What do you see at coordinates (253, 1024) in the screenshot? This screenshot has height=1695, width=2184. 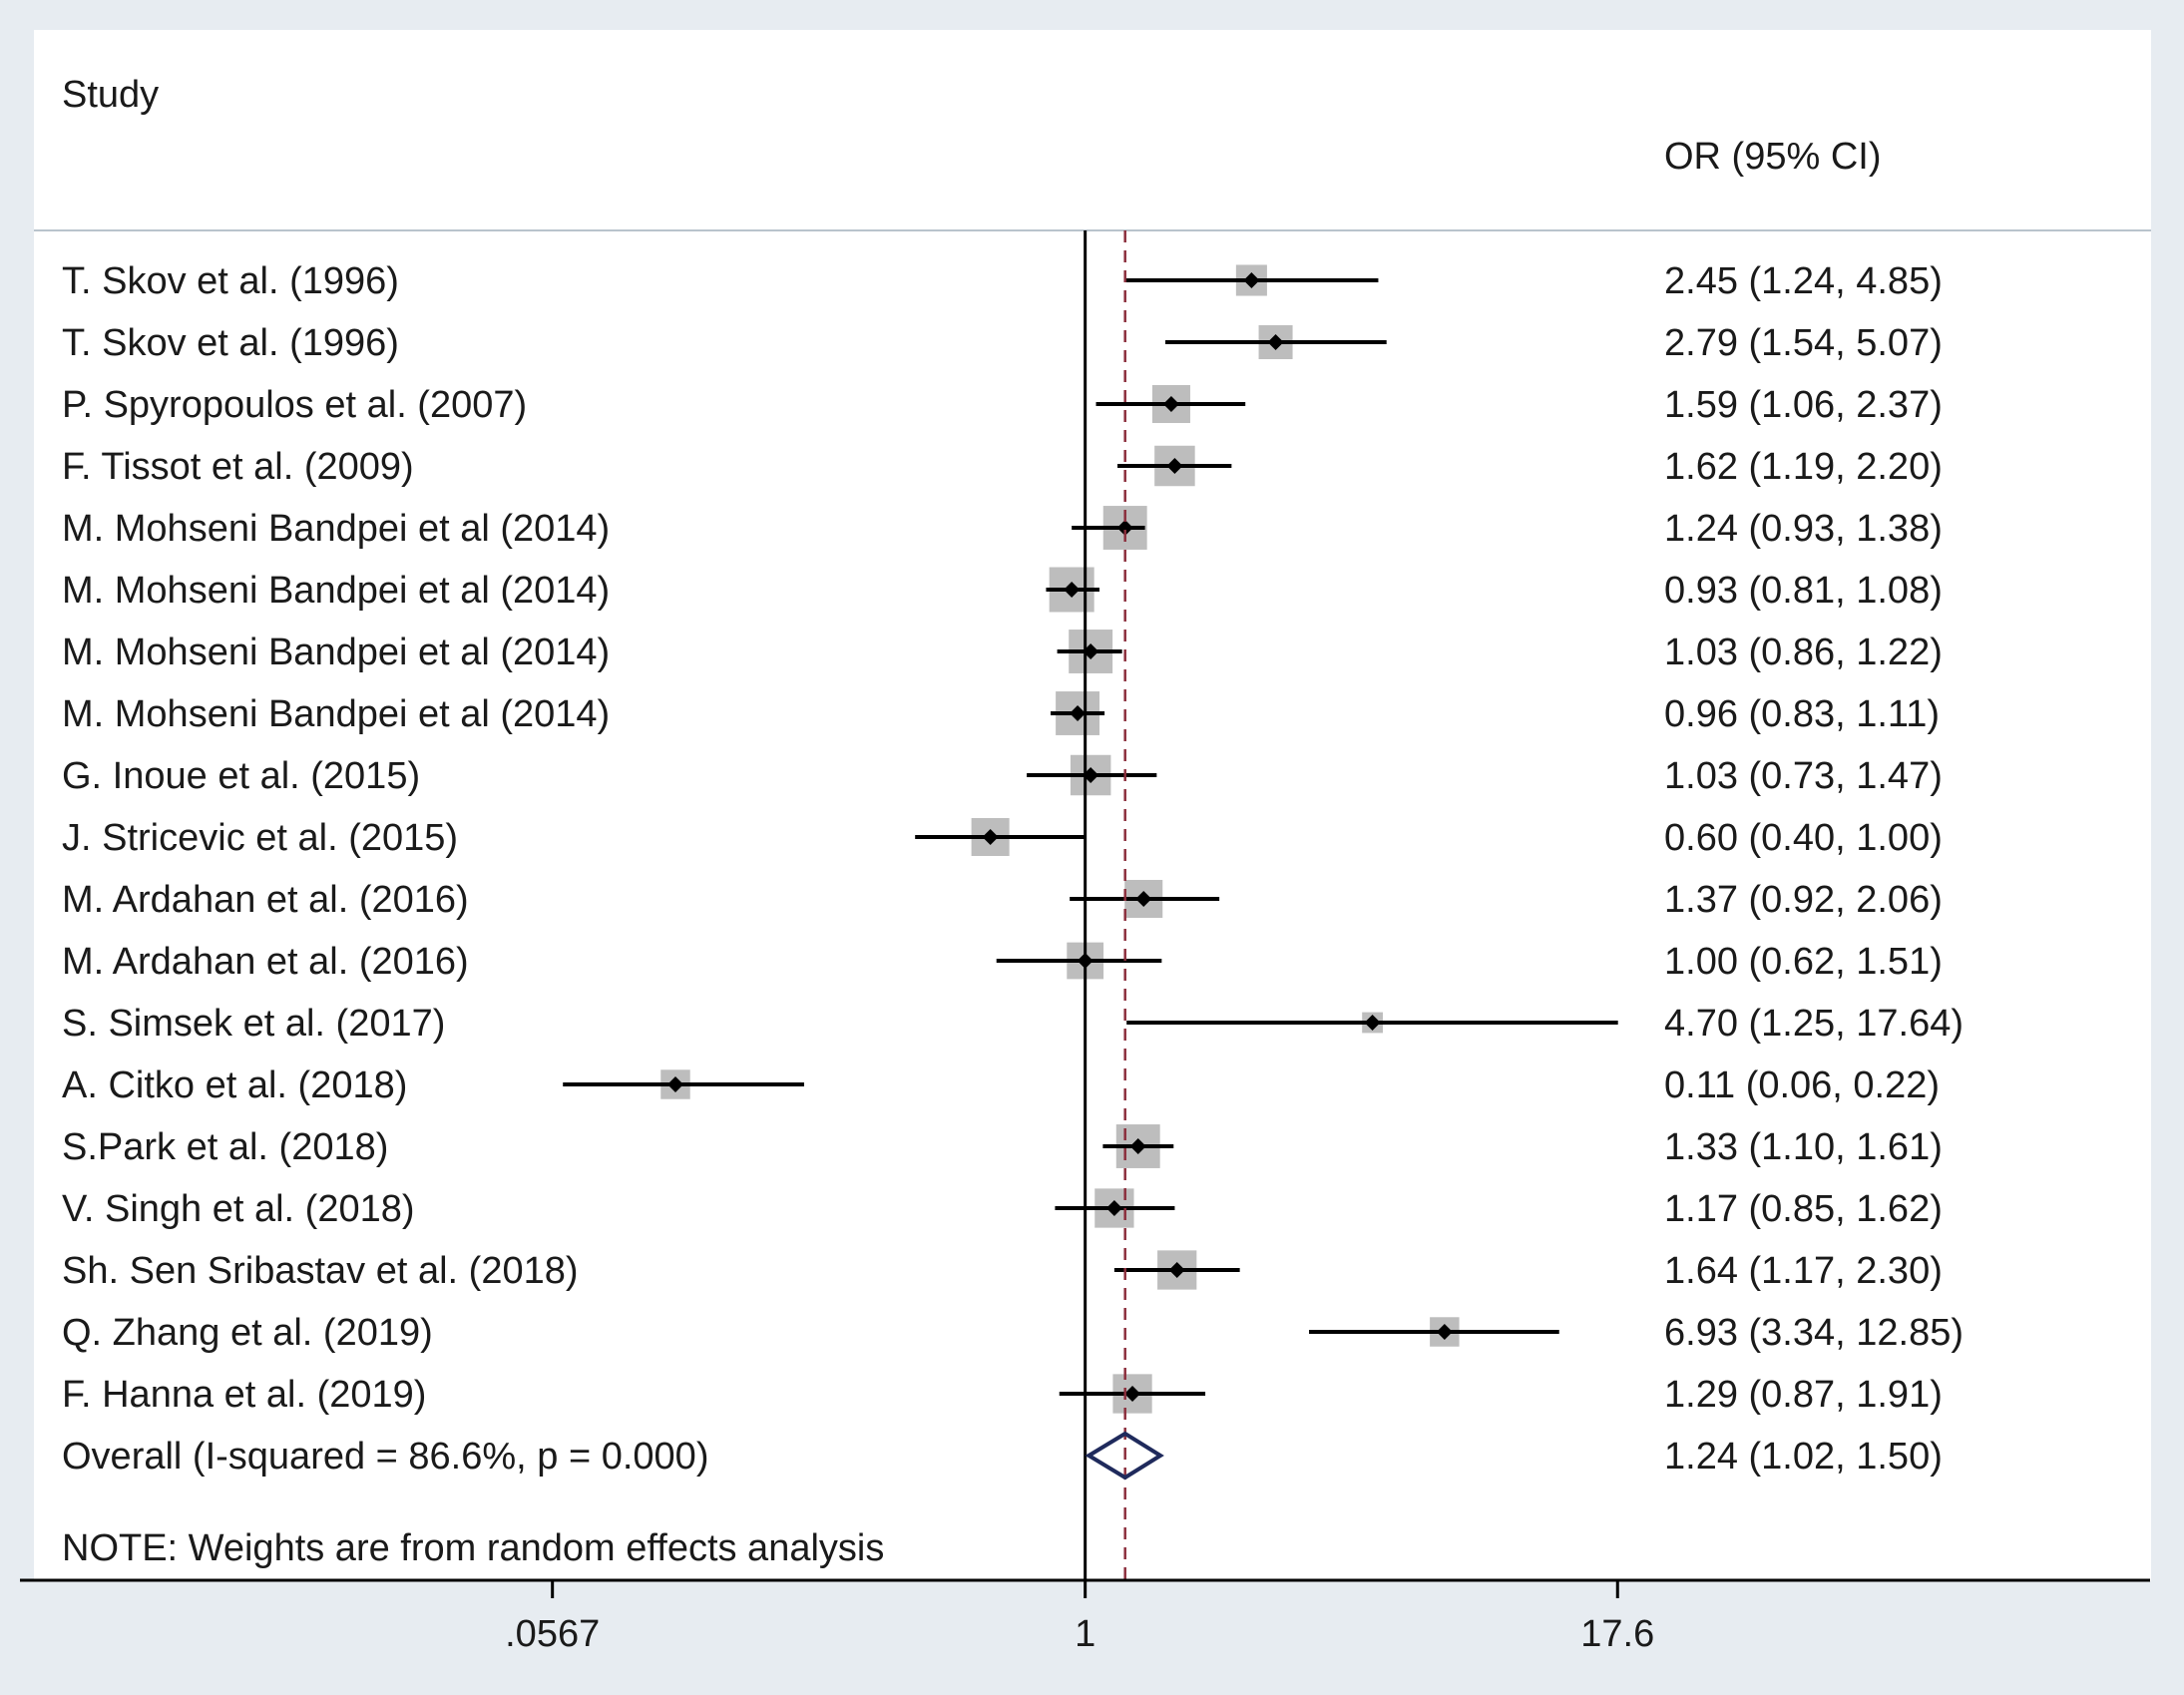 I see `study-label: S. Simsek et al. (2017)` at bounding box center [253, 1024].